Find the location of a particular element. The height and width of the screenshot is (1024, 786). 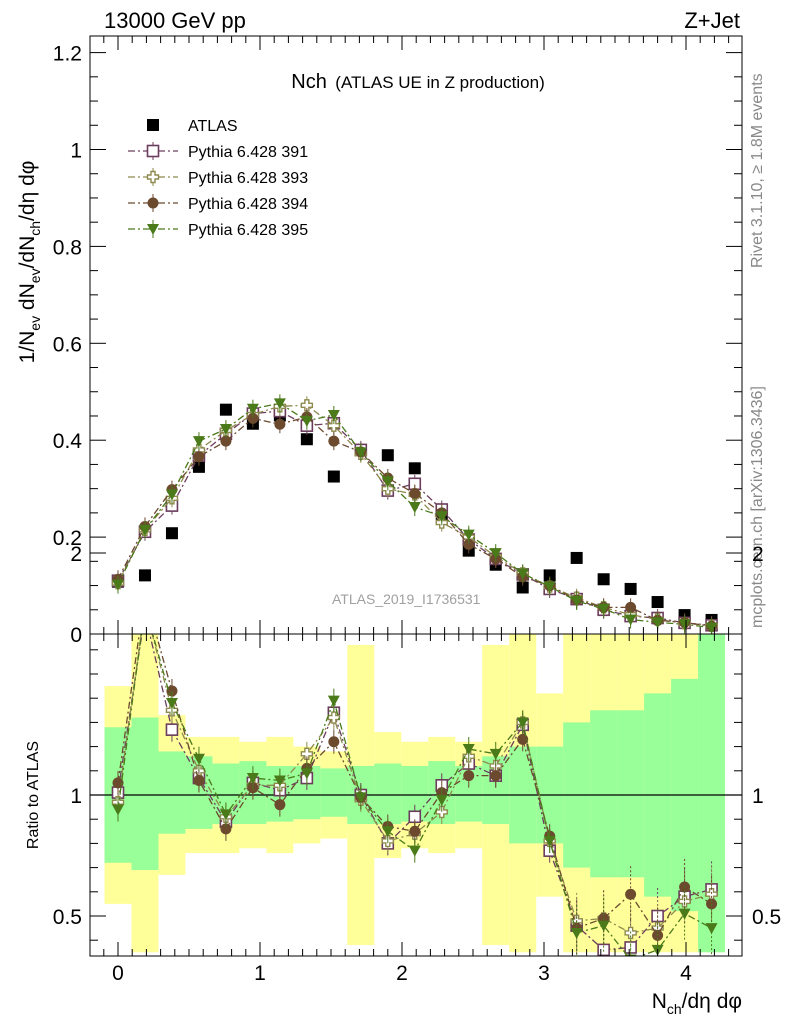

ratio-ytick-label: 2 is located at coordinates (76, 554).